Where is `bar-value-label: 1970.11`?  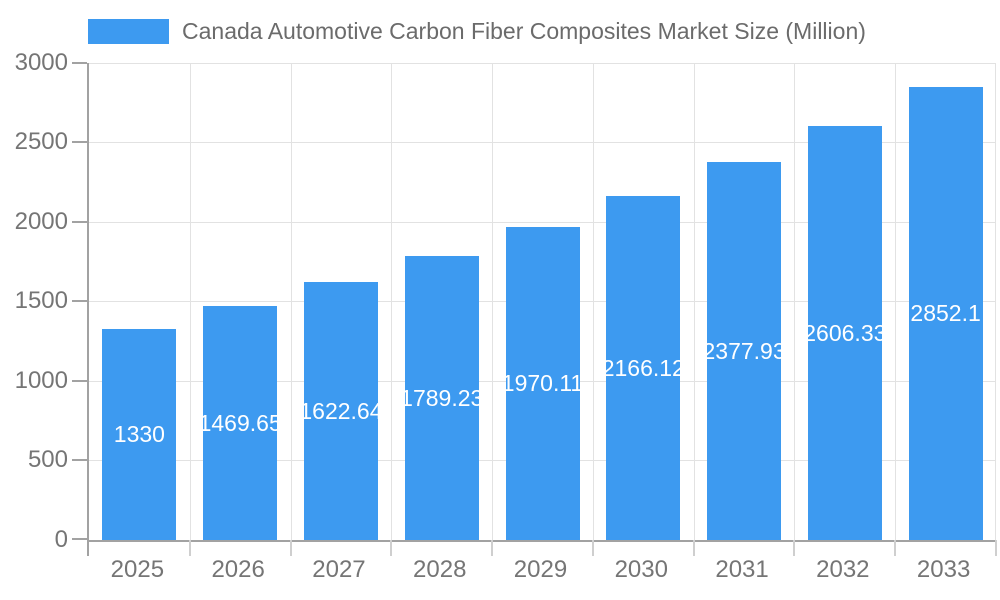
bar-value-label: 1970.11 is located at coordinates (542, 383).